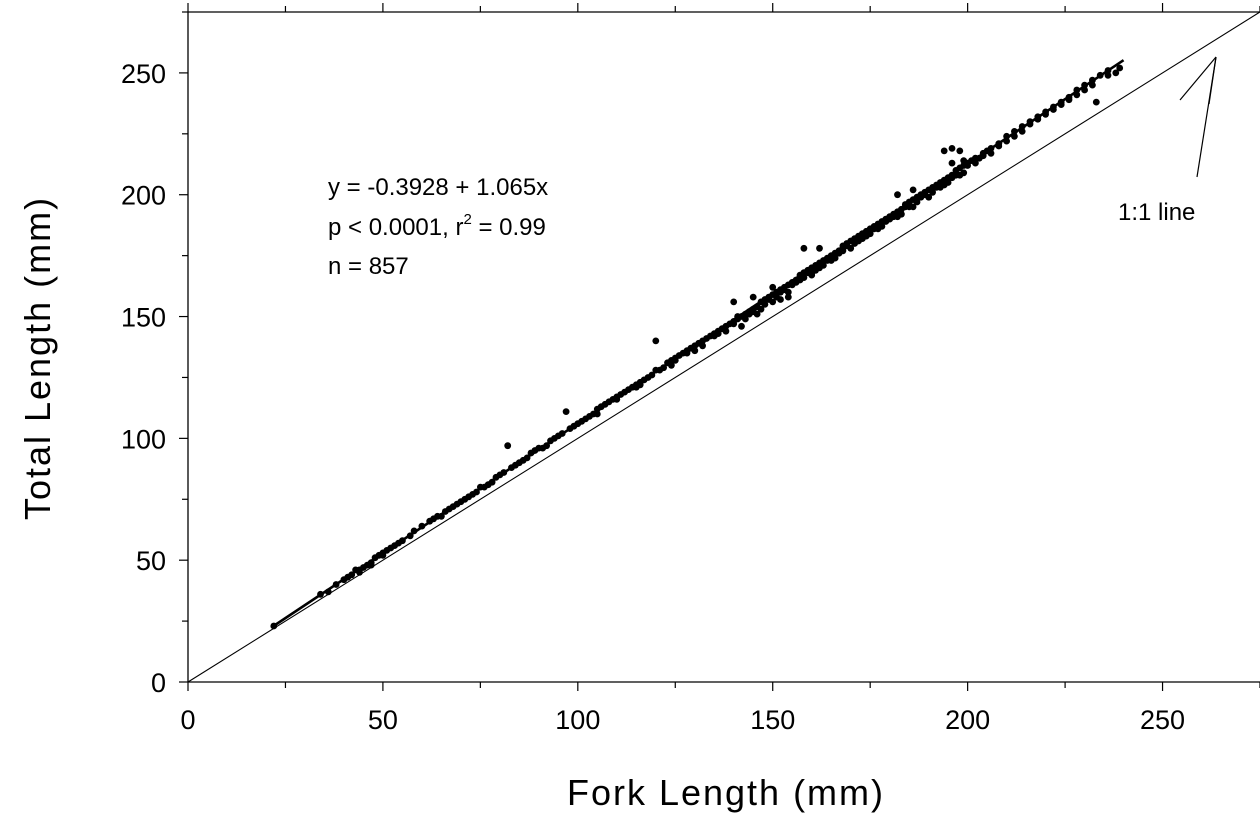  I want to click on stats-annotation: p < 0.0001, r2 = 0.99, so click(437, 226).